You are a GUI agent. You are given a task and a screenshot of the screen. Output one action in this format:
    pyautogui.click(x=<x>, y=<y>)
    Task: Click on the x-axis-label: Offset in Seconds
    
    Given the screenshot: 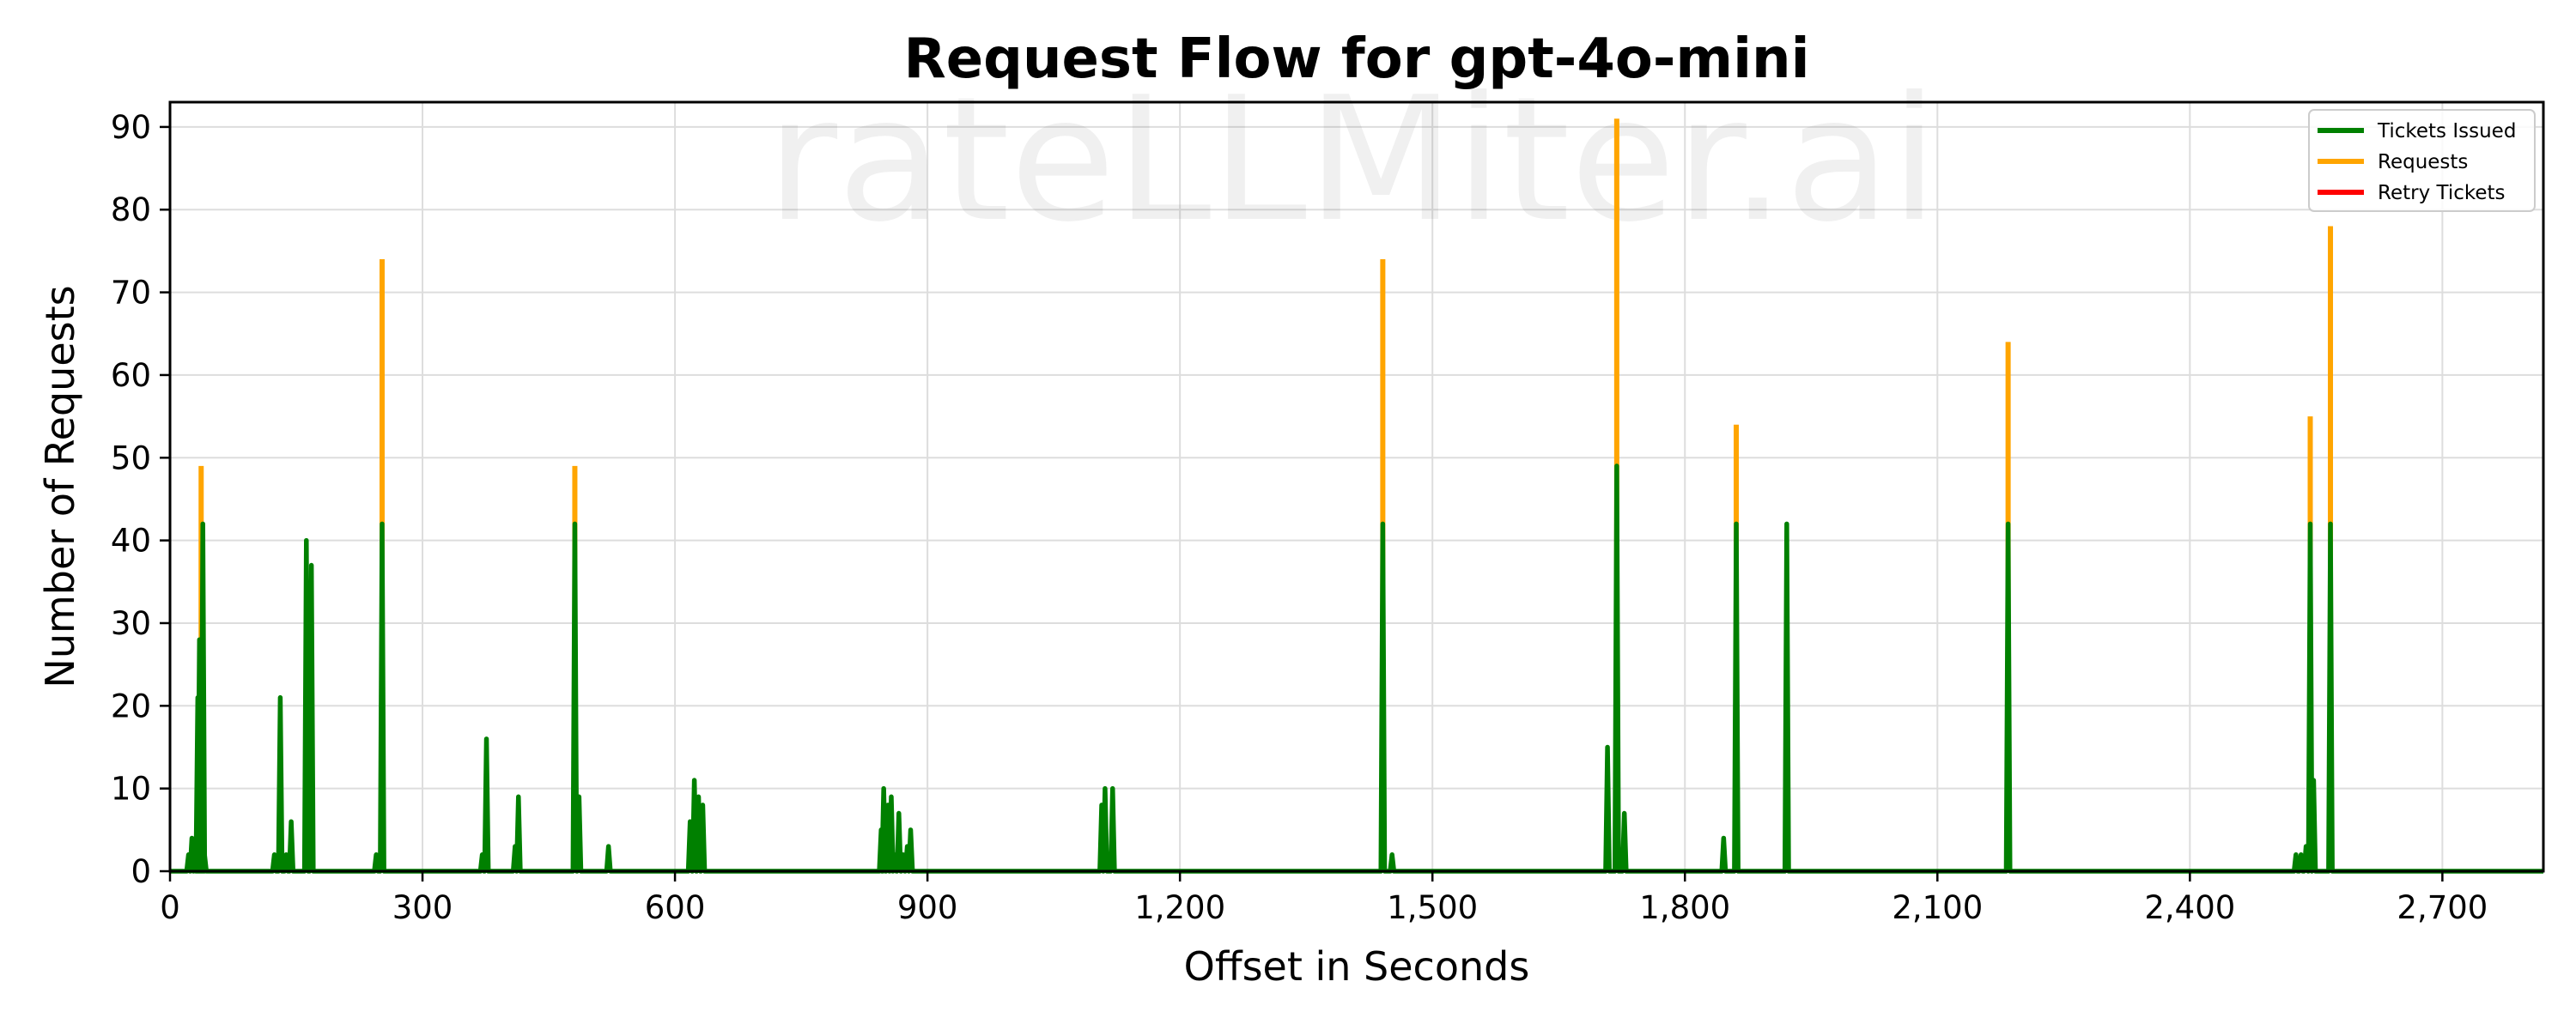 What is the action you would take?
    pyautogui.click(x=1357, y=966)
    